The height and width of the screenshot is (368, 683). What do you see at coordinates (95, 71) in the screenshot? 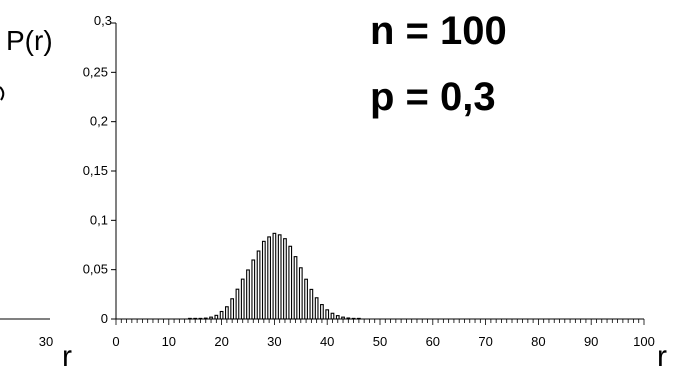
I see `y-tick-label: 0,25` at bounding box center [95, 71].